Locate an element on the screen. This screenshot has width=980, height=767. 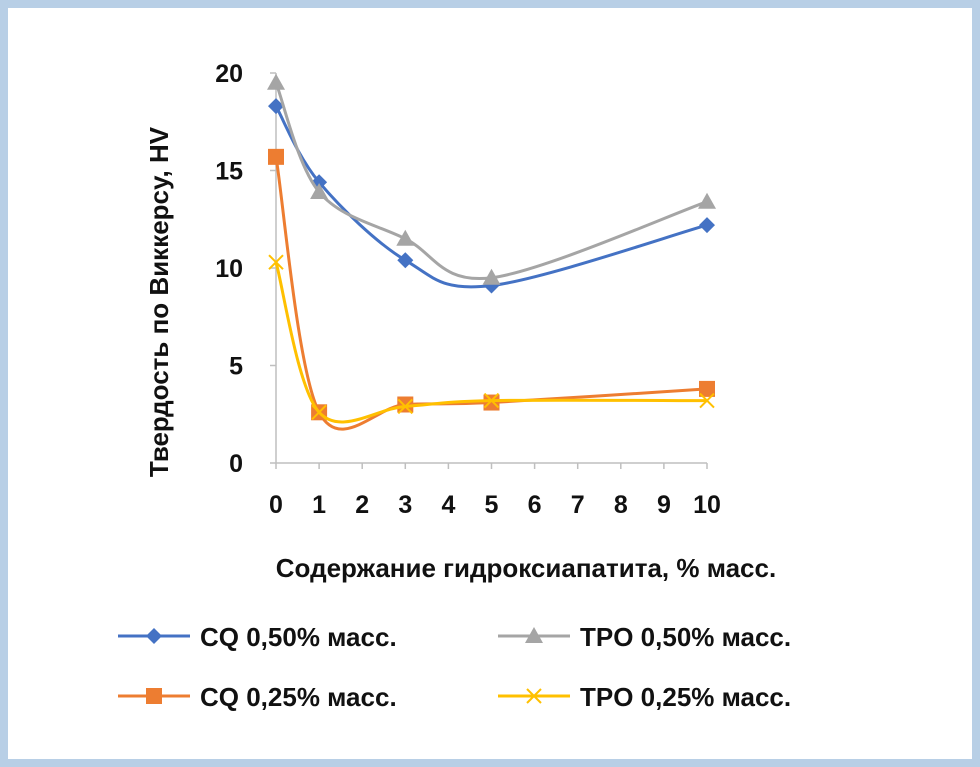
y-tick-label: 10 is located at coordinates (229, 269).